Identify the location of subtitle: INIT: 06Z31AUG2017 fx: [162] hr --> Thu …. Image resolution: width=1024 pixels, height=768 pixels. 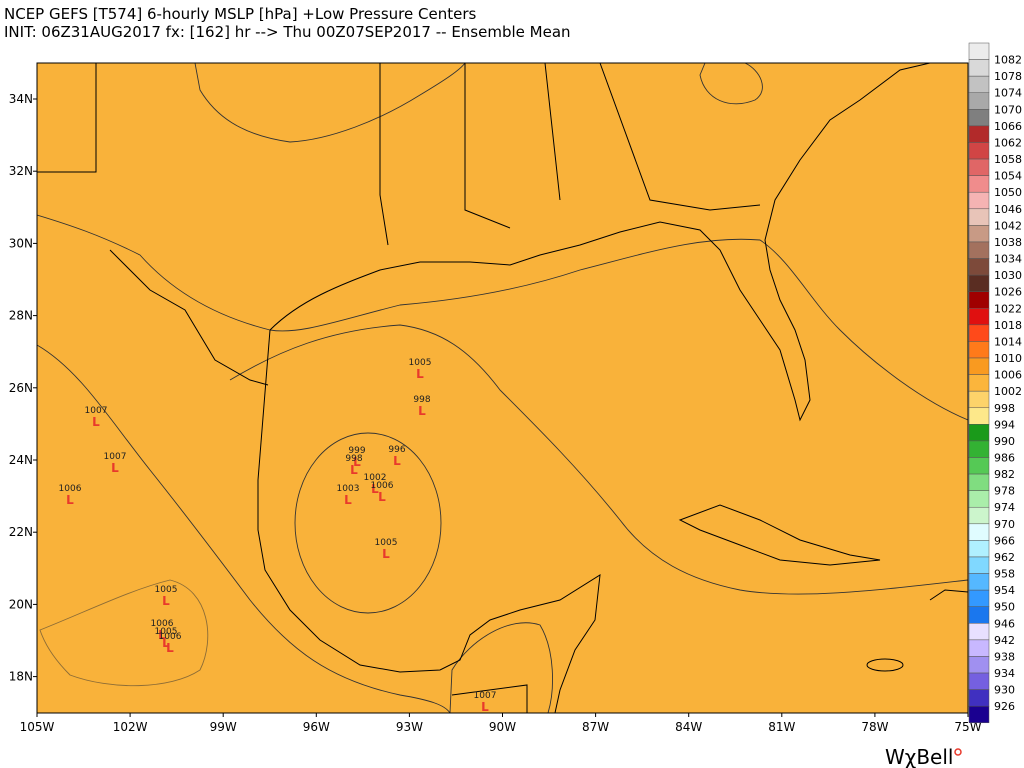
(287, 32).